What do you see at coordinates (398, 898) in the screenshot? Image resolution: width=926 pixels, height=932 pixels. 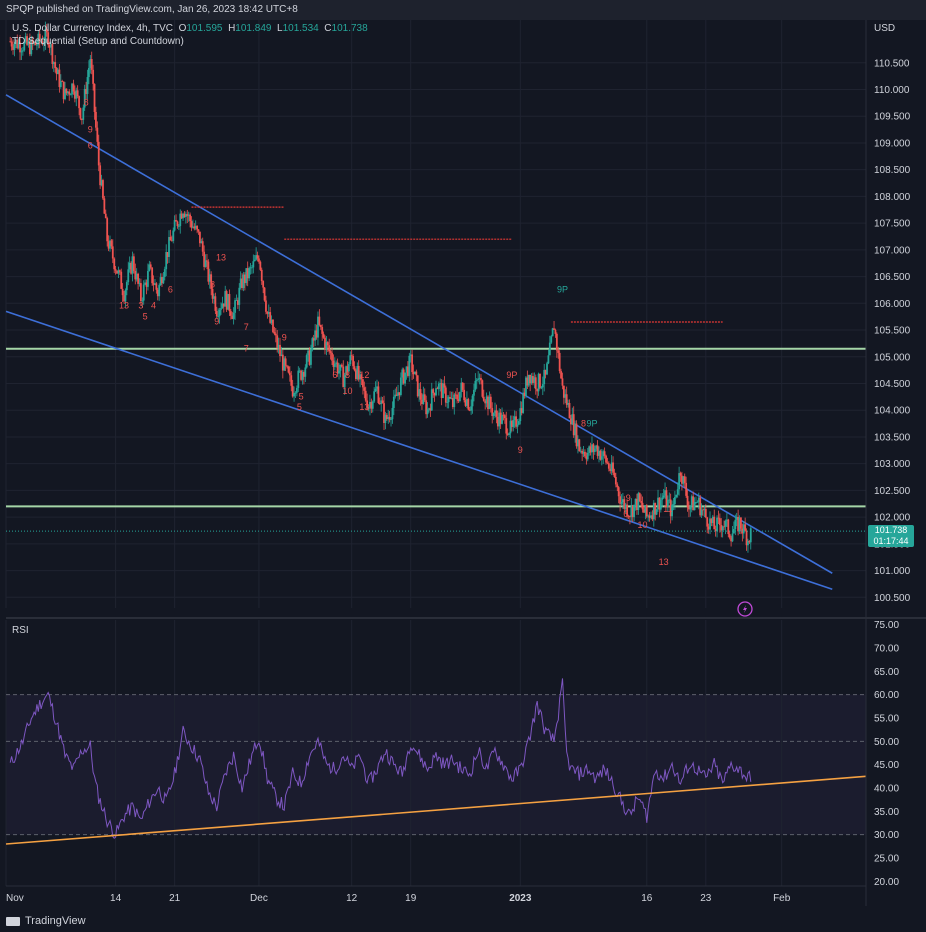 I see `time-axis: Nov 14 21 Dec 12 19 2023 16 23 Feb` at bounding box center [398, 898].